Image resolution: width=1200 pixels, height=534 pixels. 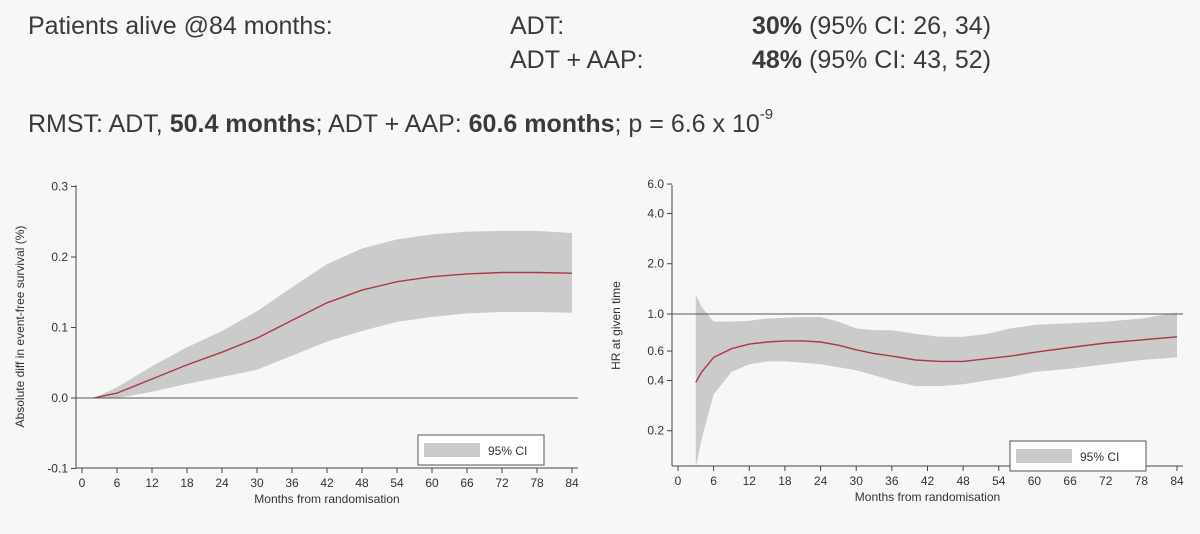 What do you see at coordinates (655, 264) in the screenshot?
I see `y-tick-label: 2.0` at bounding box center [655, 264].